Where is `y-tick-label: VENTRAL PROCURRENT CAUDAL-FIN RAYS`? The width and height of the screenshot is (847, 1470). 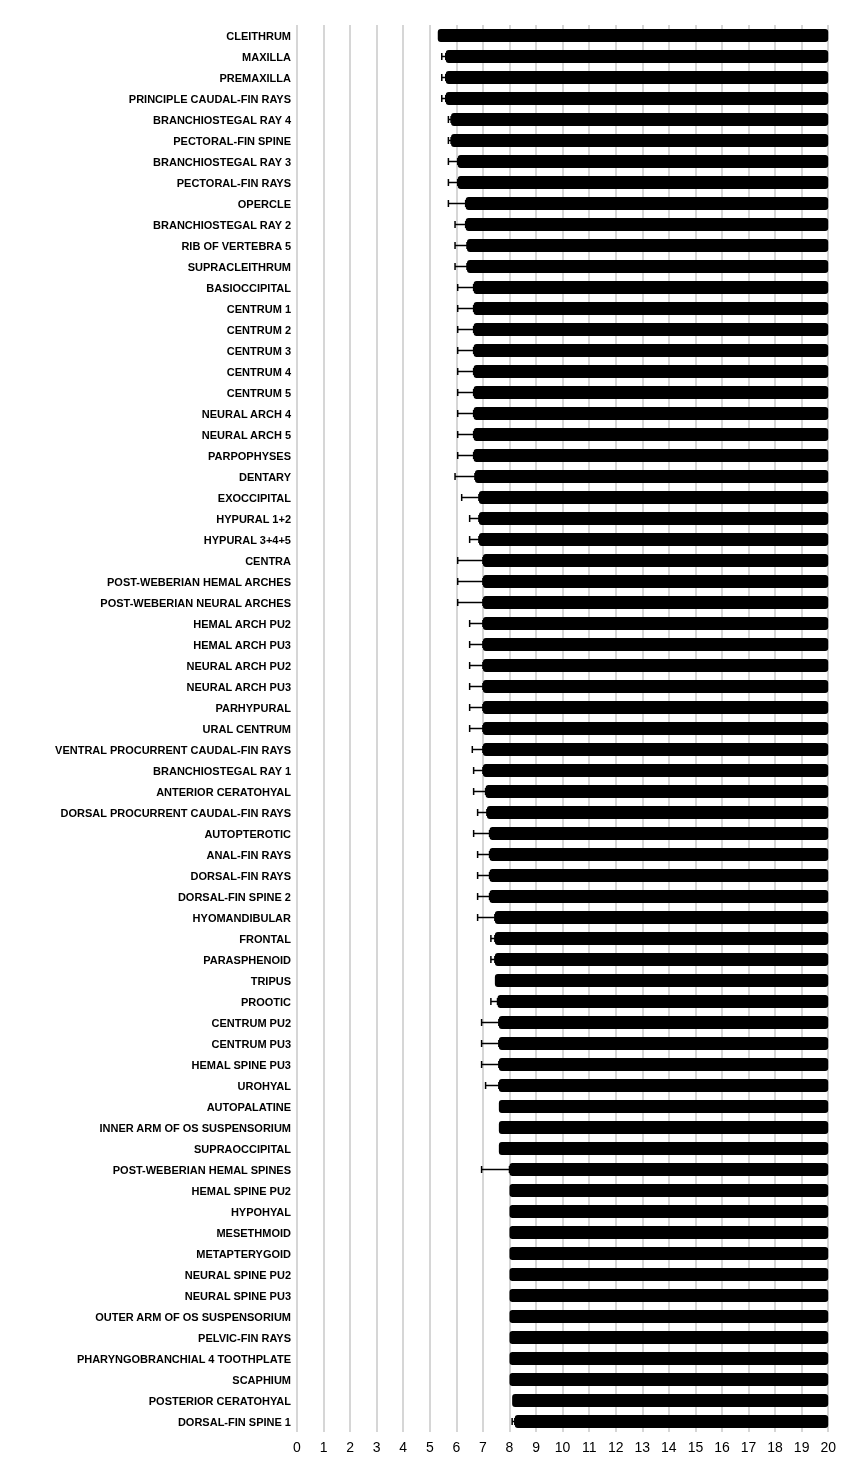
y-tick-label: VENTRAL PROCURRENT CAUDAL-FIN RAYS is located at coordinates (173, 749).